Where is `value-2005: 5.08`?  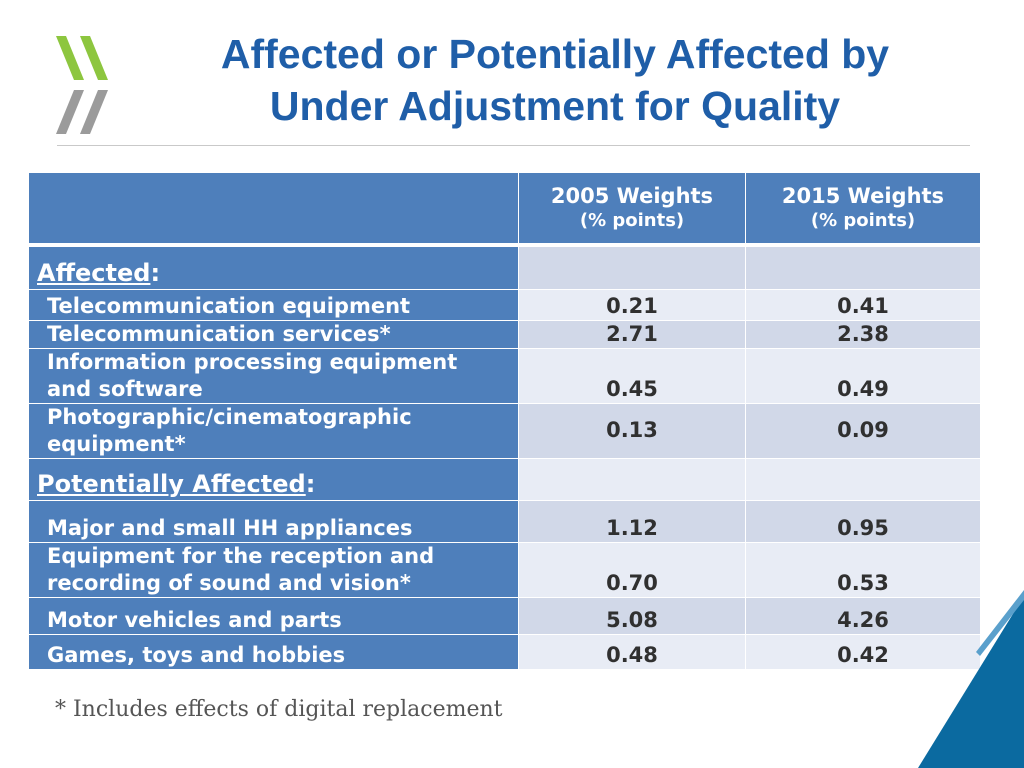 value-2005: 5.08 is located at coordinates (632, 615).